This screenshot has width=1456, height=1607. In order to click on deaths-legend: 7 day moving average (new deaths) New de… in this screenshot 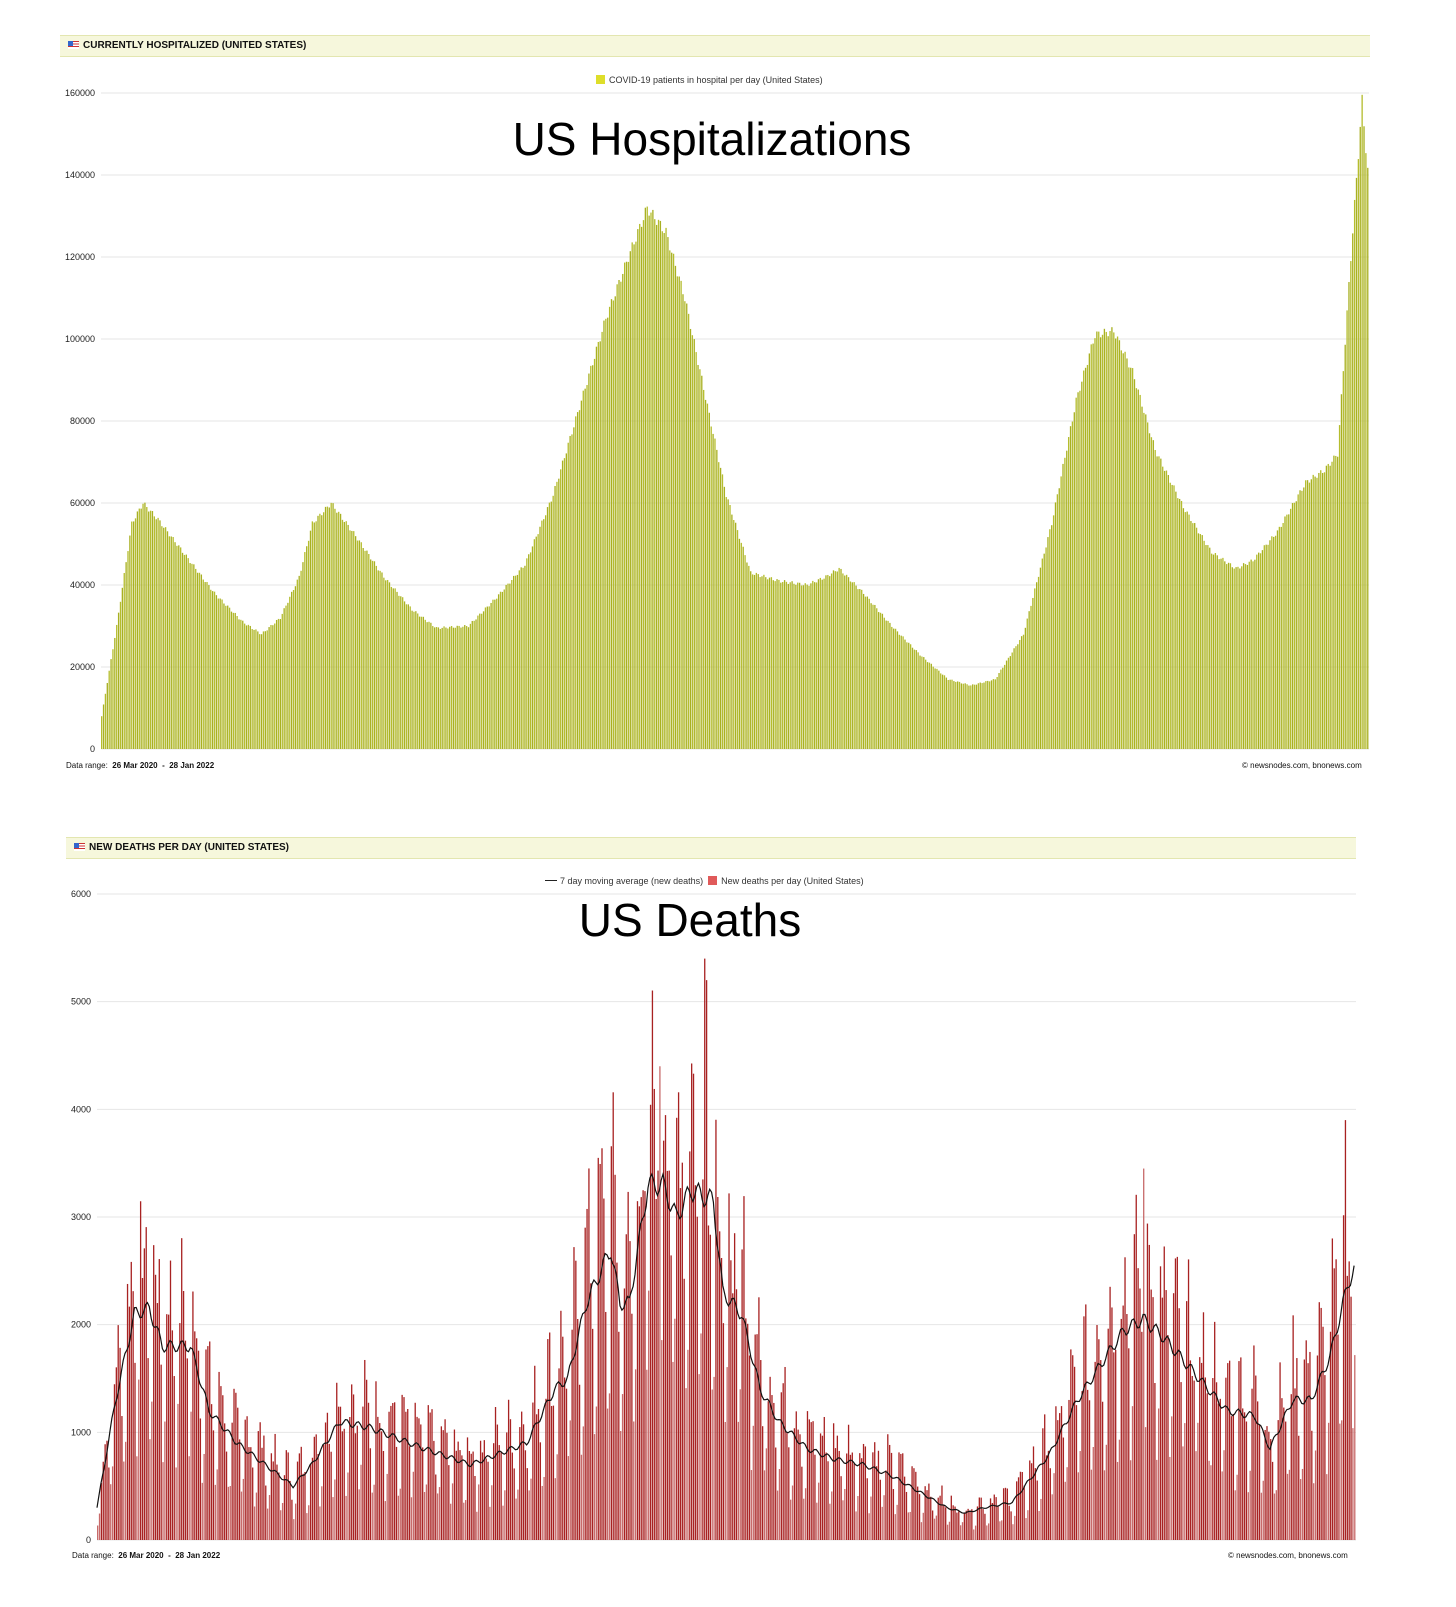, I will do `click(704, 881)`.